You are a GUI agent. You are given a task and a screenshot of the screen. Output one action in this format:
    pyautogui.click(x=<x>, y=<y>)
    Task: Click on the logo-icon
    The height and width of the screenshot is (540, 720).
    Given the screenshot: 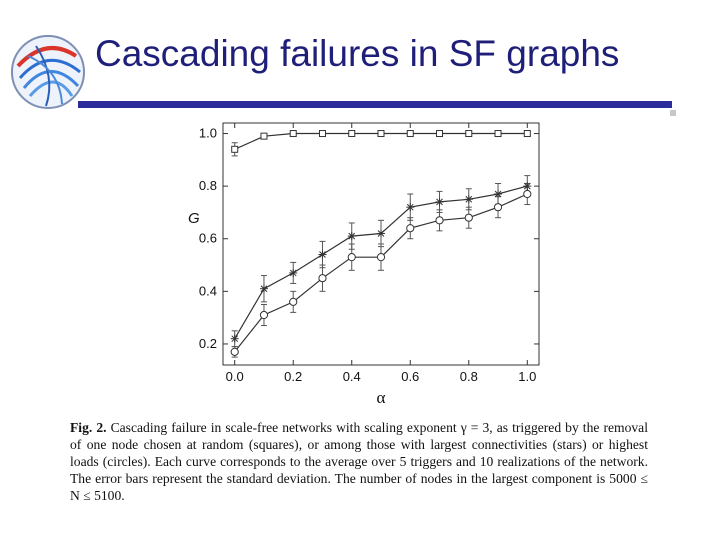 What is the action you would take?
    pyautogui.click(x=48, y=72)
    